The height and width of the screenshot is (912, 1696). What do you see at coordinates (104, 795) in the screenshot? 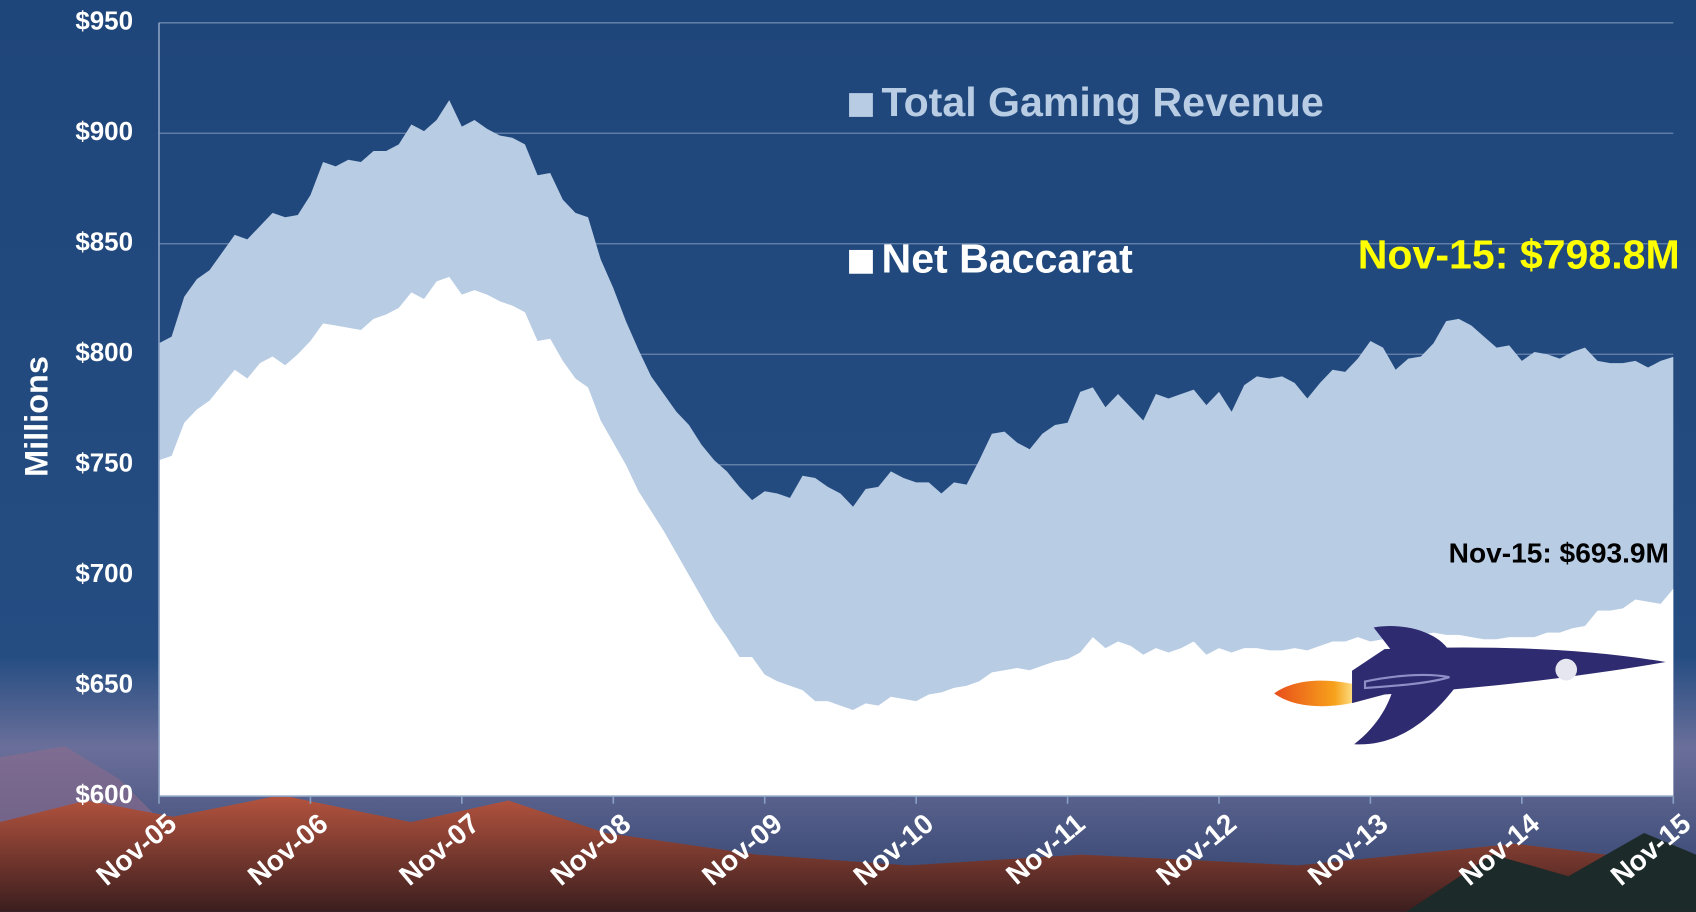
I see `y-tick-label: $600` at bounding box center [104, 795].